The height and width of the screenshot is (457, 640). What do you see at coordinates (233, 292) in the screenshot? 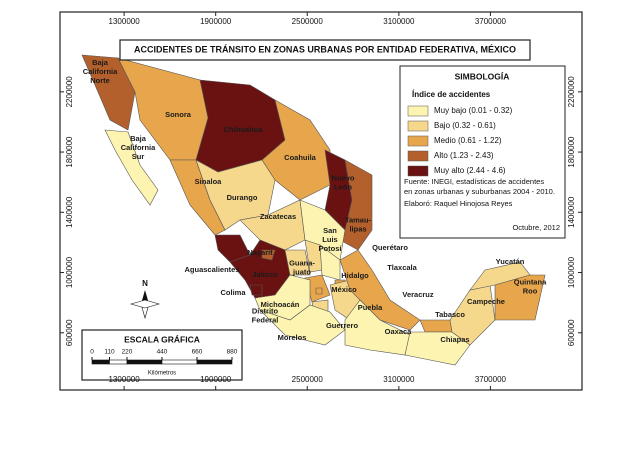
I see `state-label: Colima` at bounding box center [233, 292].